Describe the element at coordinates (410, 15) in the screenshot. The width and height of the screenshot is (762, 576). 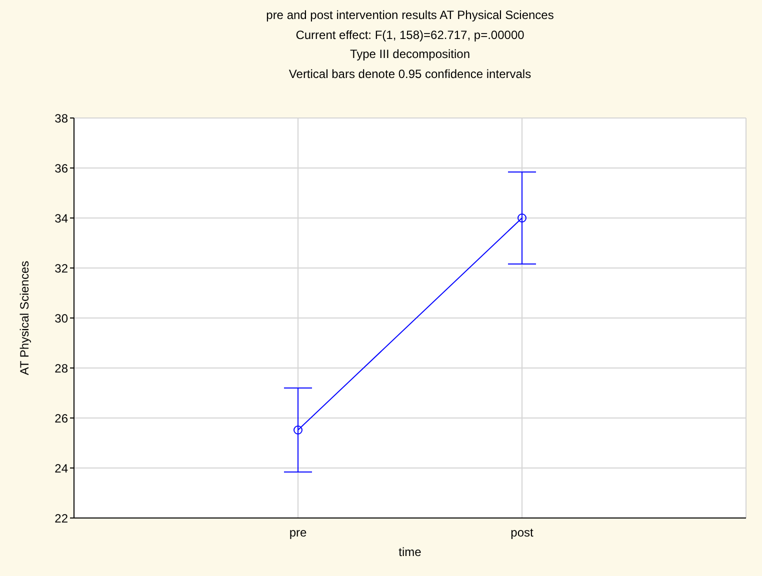
I see `chart-title: pre and post intervention results AT Physical Sciences` at that location.